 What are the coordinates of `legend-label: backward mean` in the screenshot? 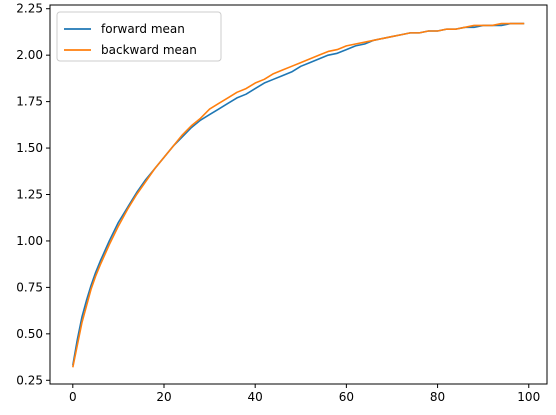 It's located at (149, 50).